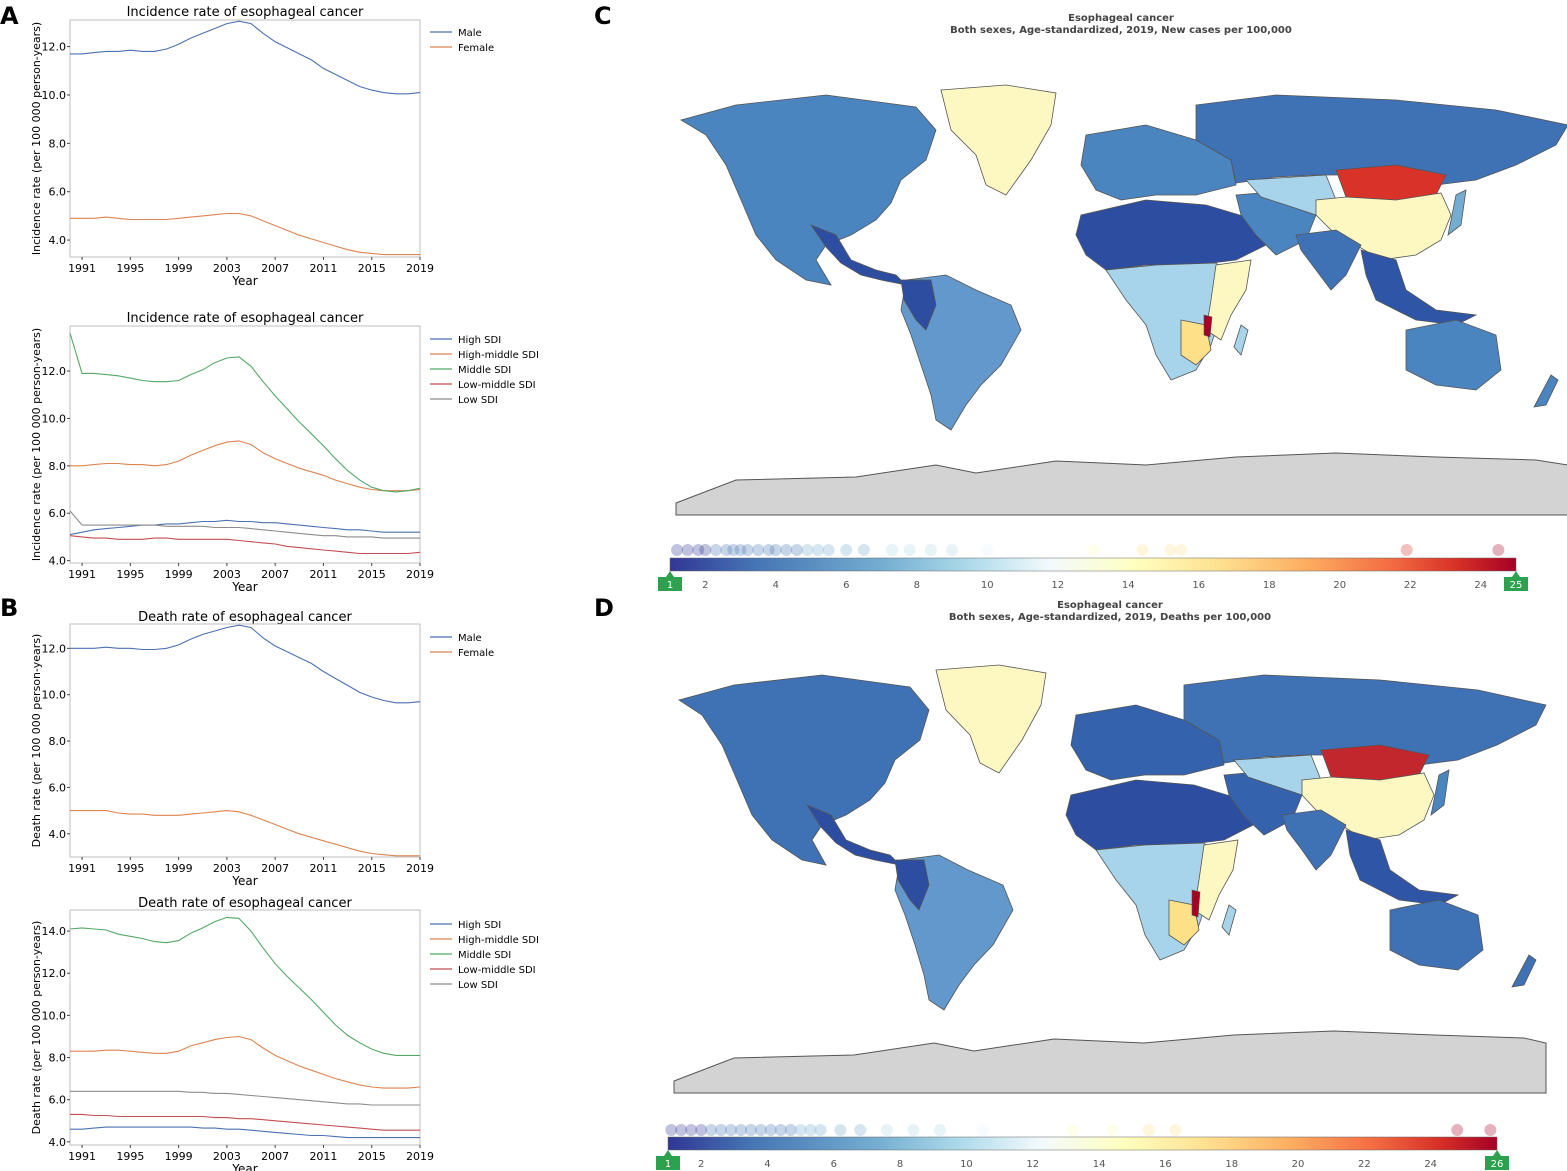 The width and height of the screenshot is (1567, 1171). Describe the element at coordinates (1497, 1160) in the screenshot. I see `scale-handle-max: 26` at that location.